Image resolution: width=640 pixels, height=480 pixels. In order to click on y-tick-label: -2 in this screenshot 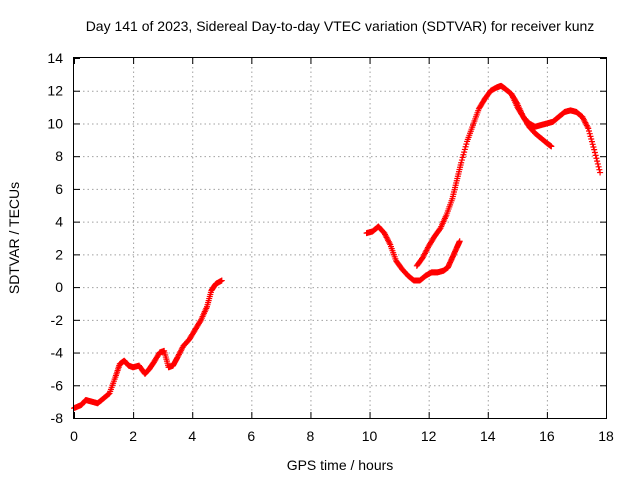, I will do `click(57, 320)`.